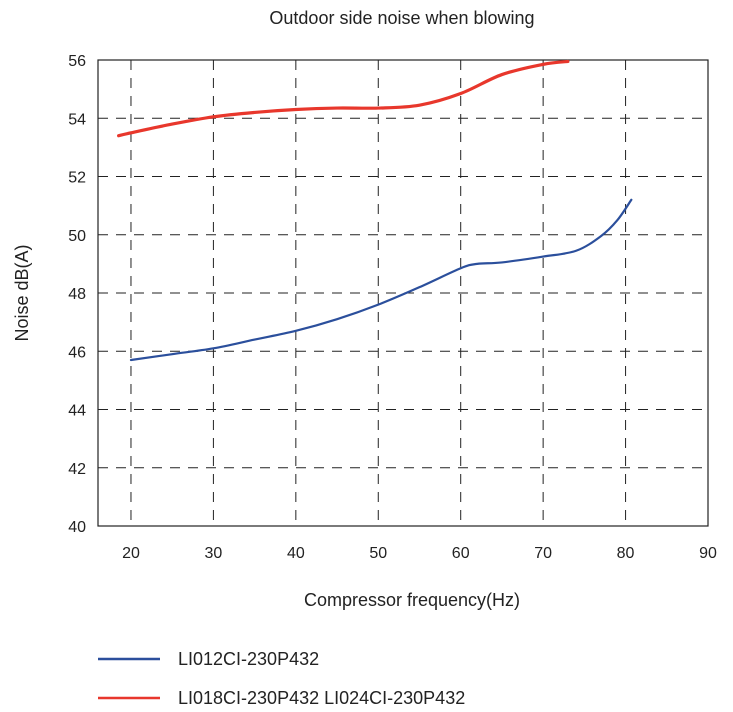 The width and height of the screenshot is (733, 712). What do you see at coordinates (412, 600) in the screenshot?
I see `x-axis-label: Compressor frequency(Hz)` at bounding box center [412, 600].